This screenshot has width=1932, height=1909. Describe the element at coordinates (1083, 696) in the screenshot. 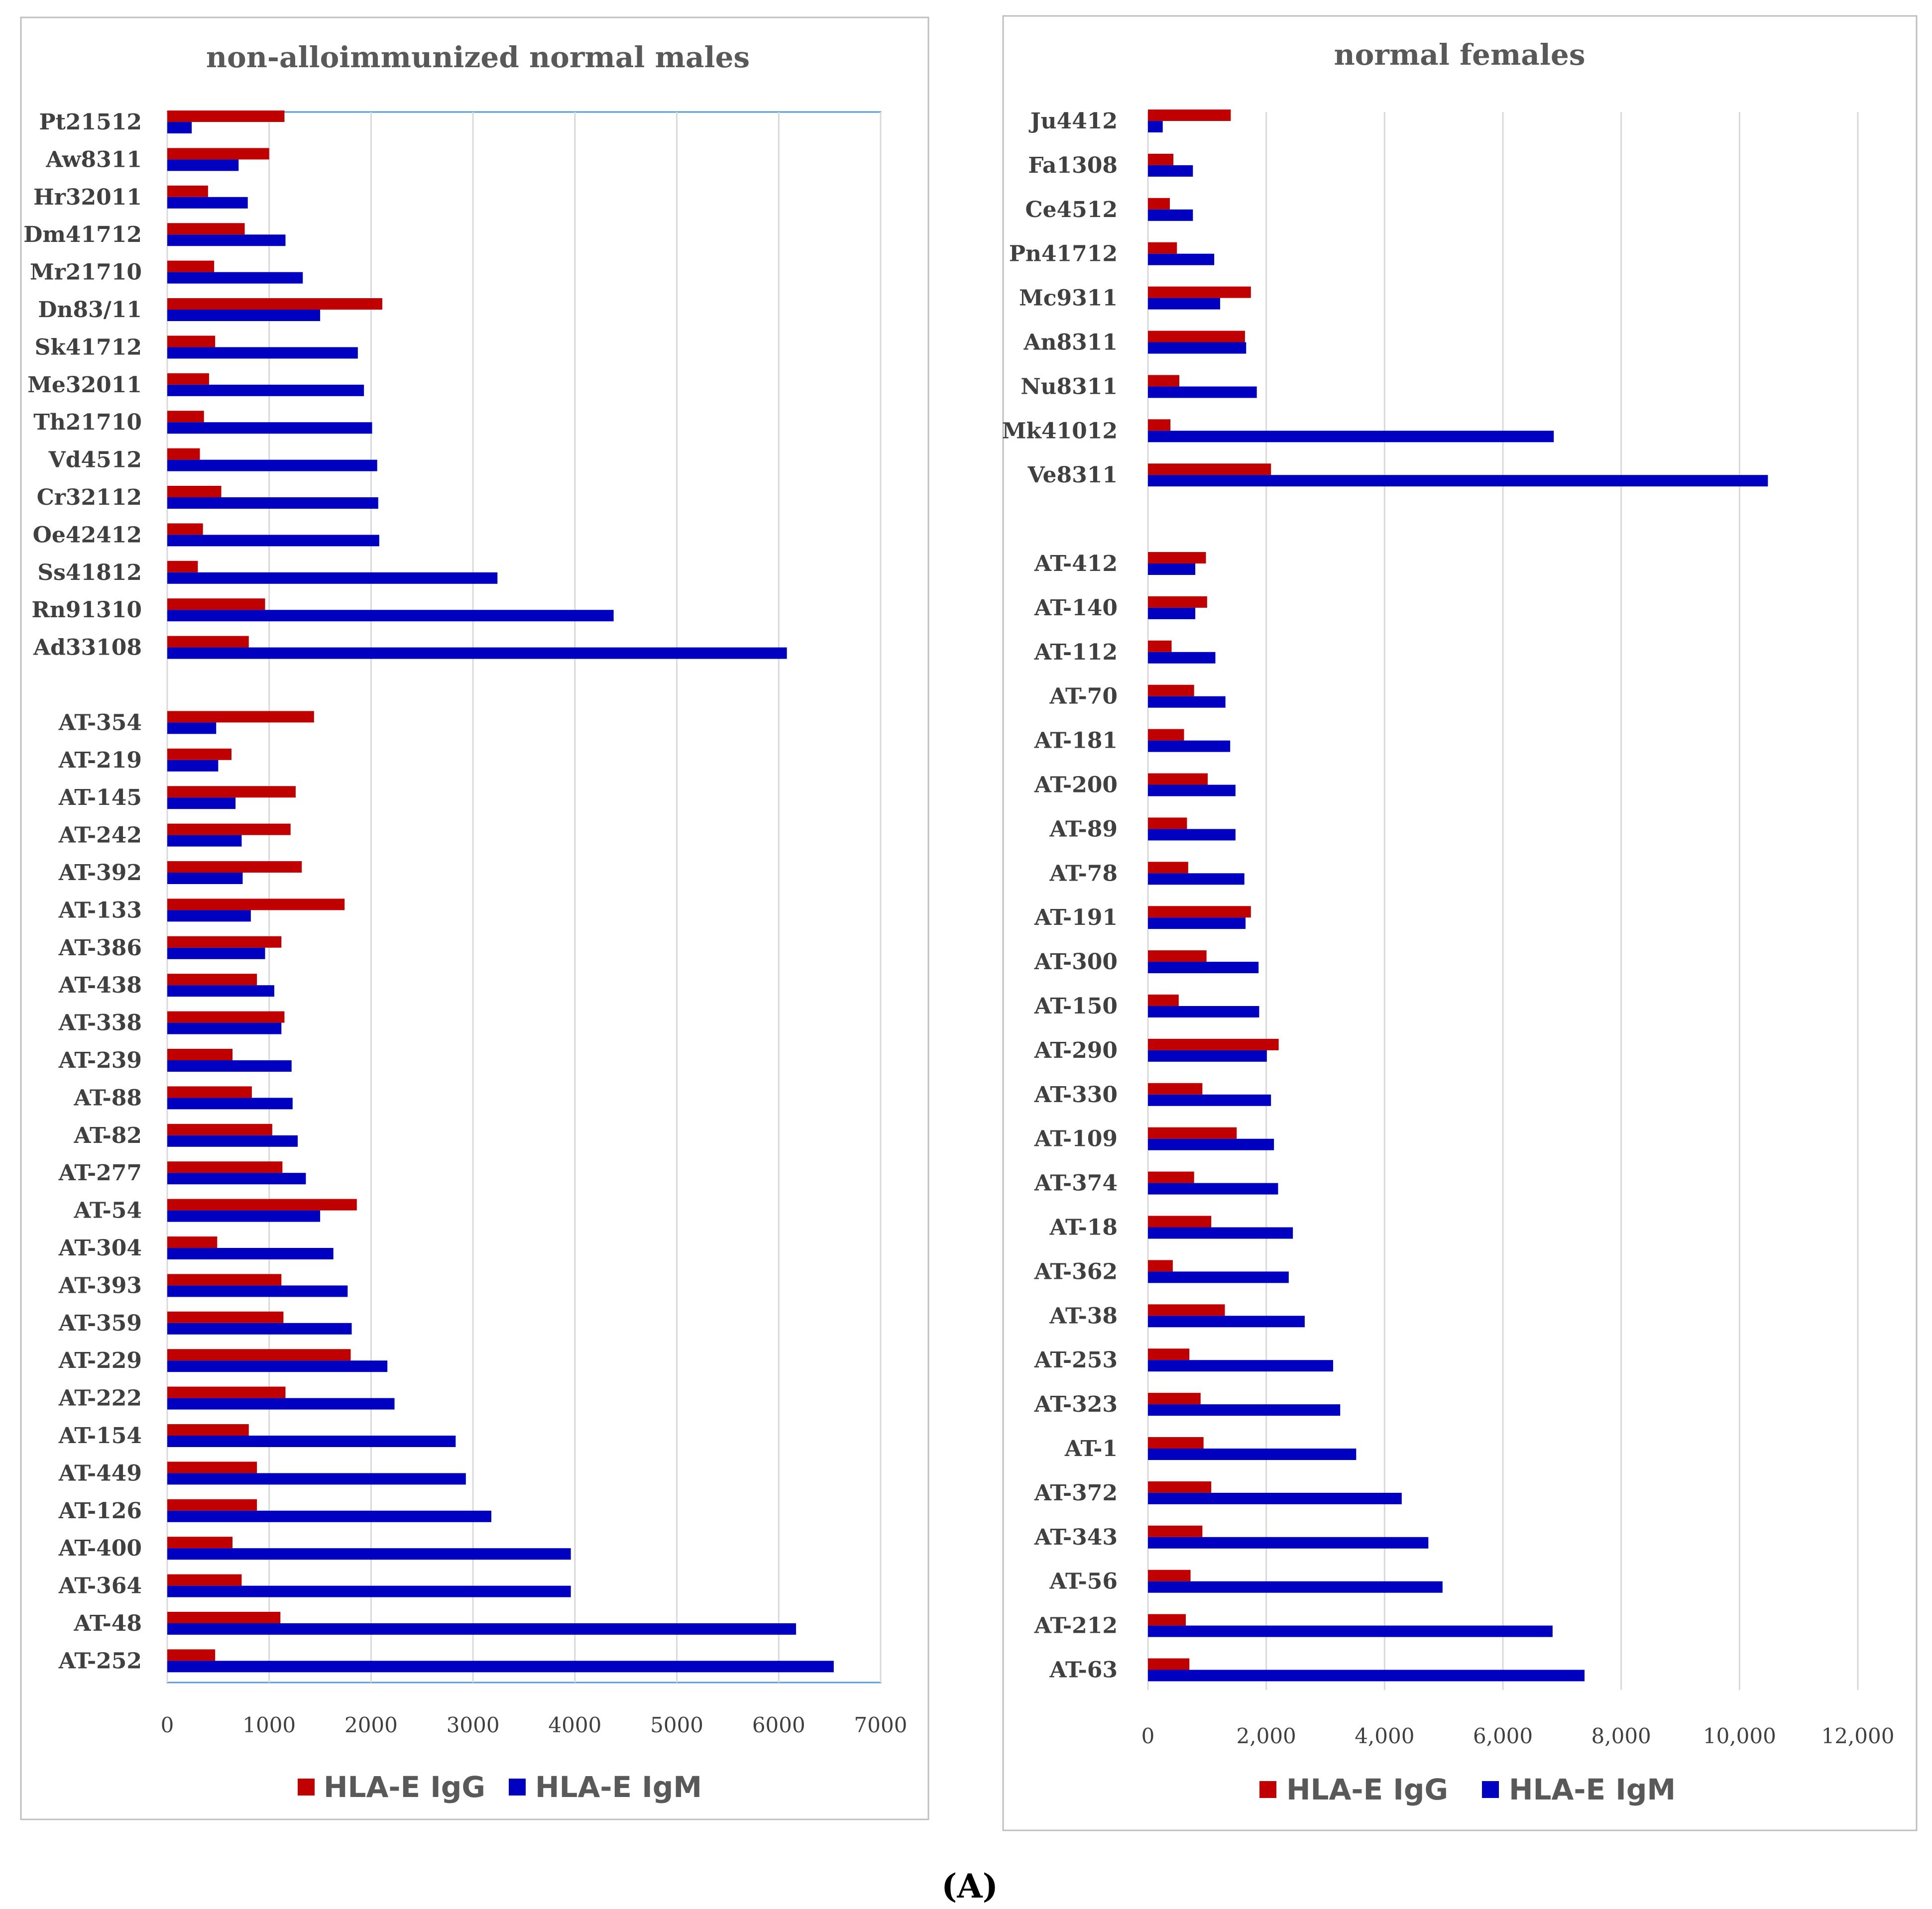

I see `females-category-label: AT-70` at that location.